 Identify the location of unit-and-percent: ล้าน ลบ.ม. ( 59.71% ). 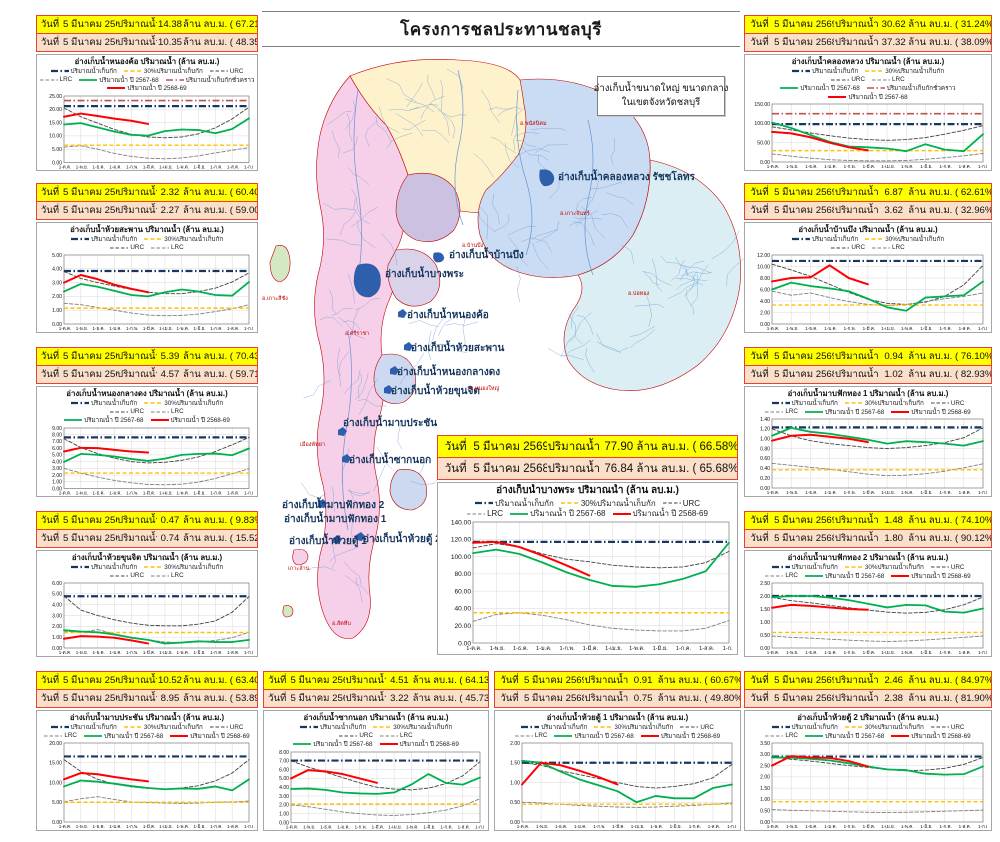
(220, 374).